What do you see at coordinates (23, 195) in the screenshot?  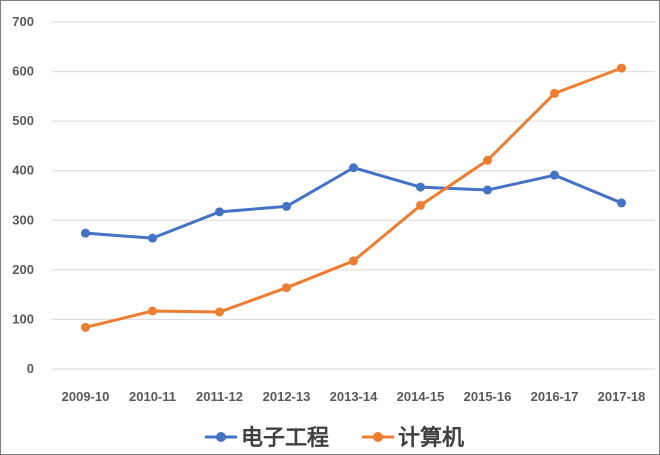 I see `y-axis-ticks: 0 100 200 300 400 500 600 700` at bounding box center [23, 195].